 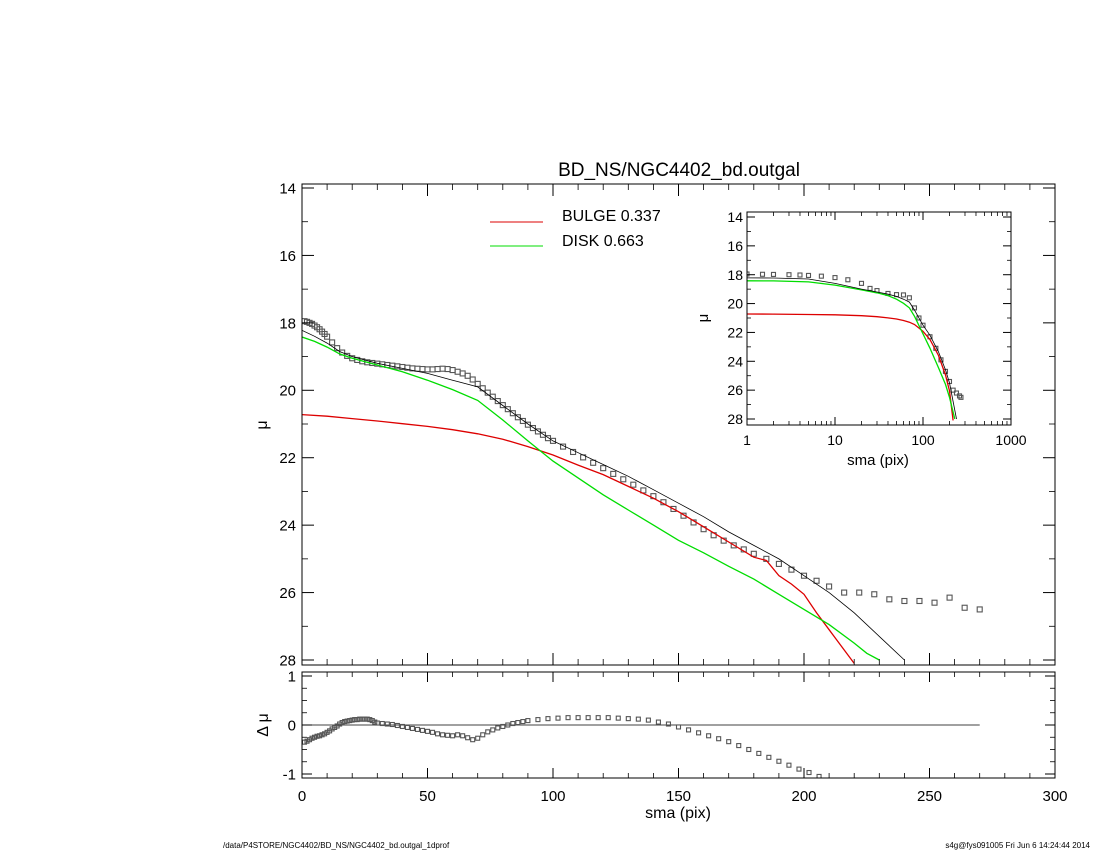 I want to click on inset-frame, so click(x=879, y=318).